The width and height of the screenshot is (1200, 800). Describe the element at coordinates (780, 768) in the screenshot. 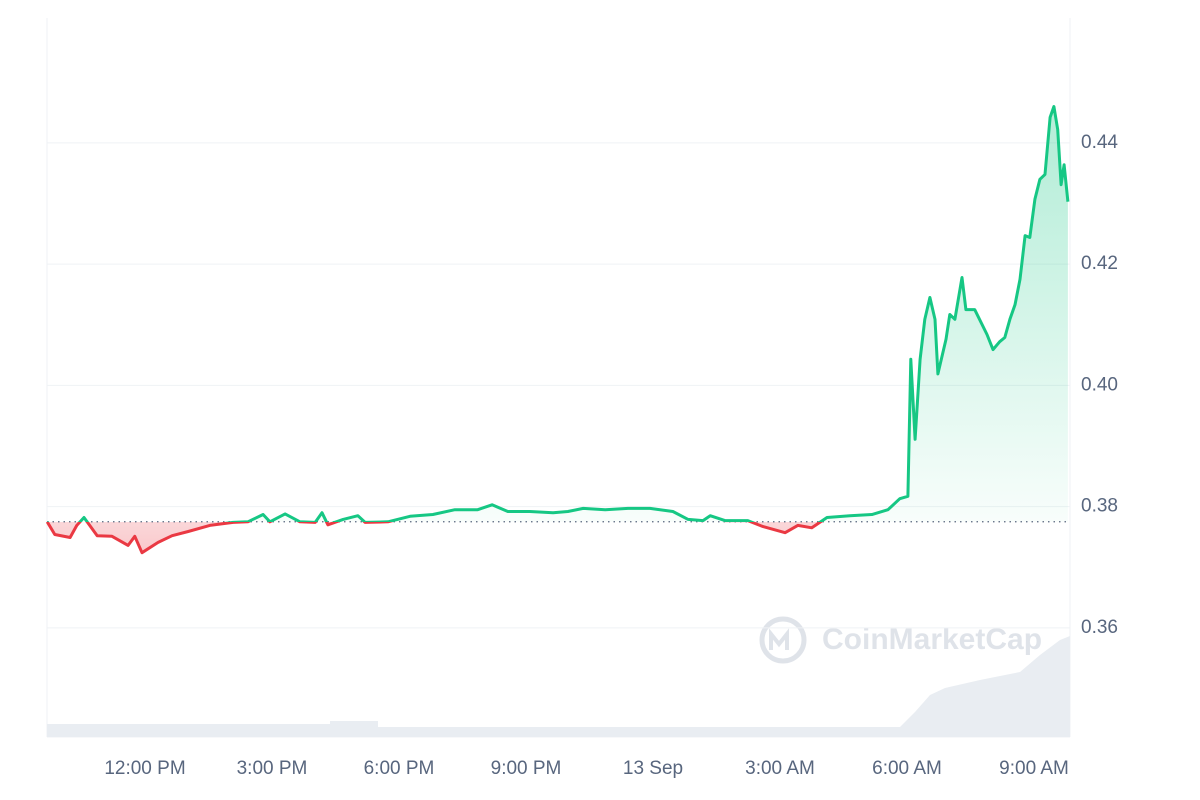

I see `x-tick-label: 3:00 AM` at that location.